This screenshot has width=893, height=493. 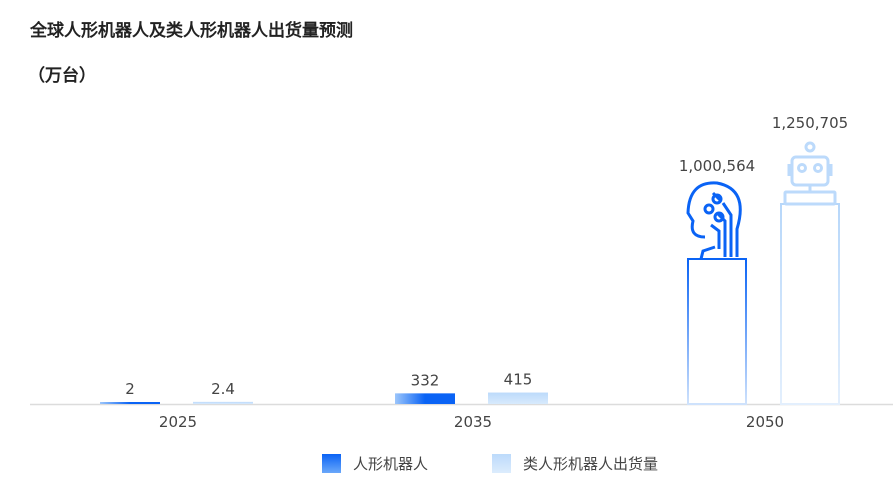 What do you see at coordinates (425, 380) in the screenshot?
I see `data-label: 332` at bounding box center [425, 380].